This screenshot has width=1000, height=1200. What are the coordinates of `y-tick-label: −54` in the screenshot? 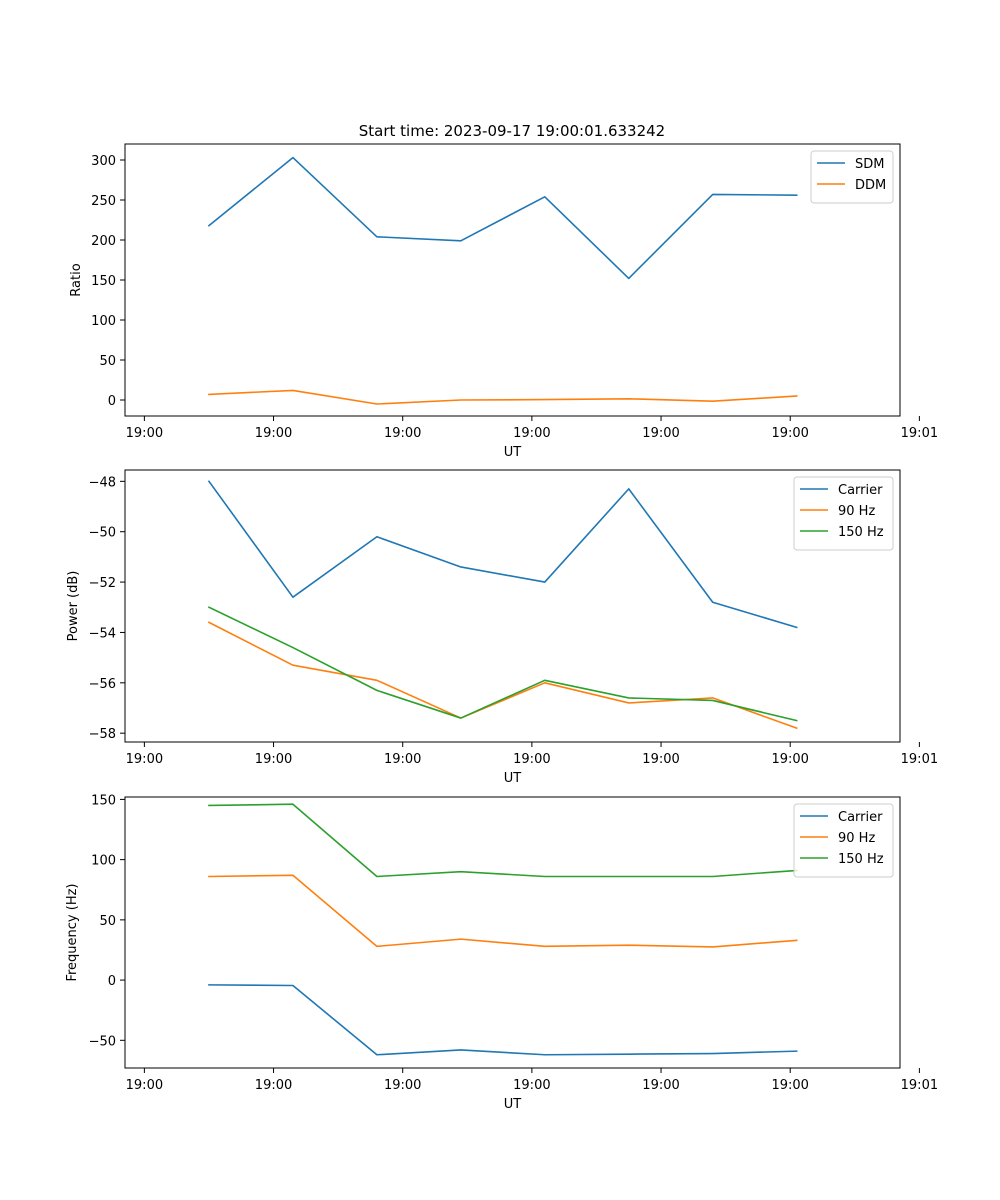 It's located at (102, 633).